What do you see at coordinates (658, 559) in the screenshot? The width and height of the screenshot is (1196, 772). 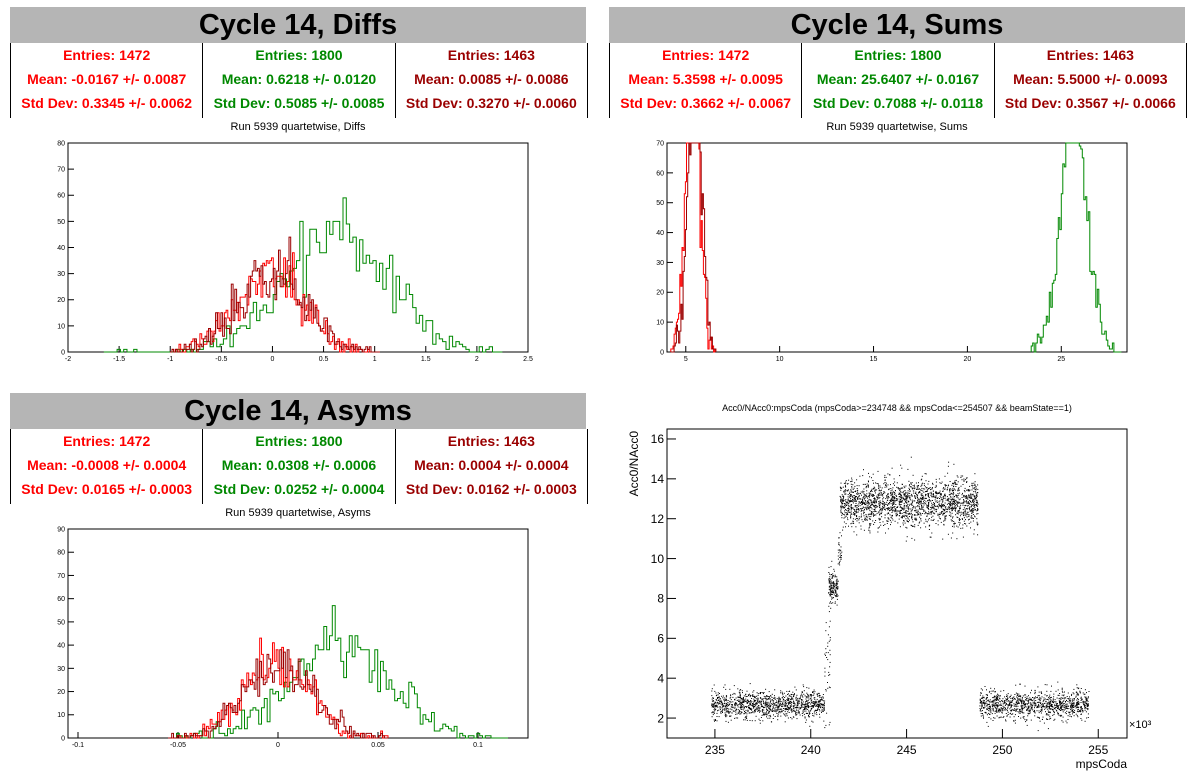 I see `y-tick-label: 10` at bounding box center [658, 559].